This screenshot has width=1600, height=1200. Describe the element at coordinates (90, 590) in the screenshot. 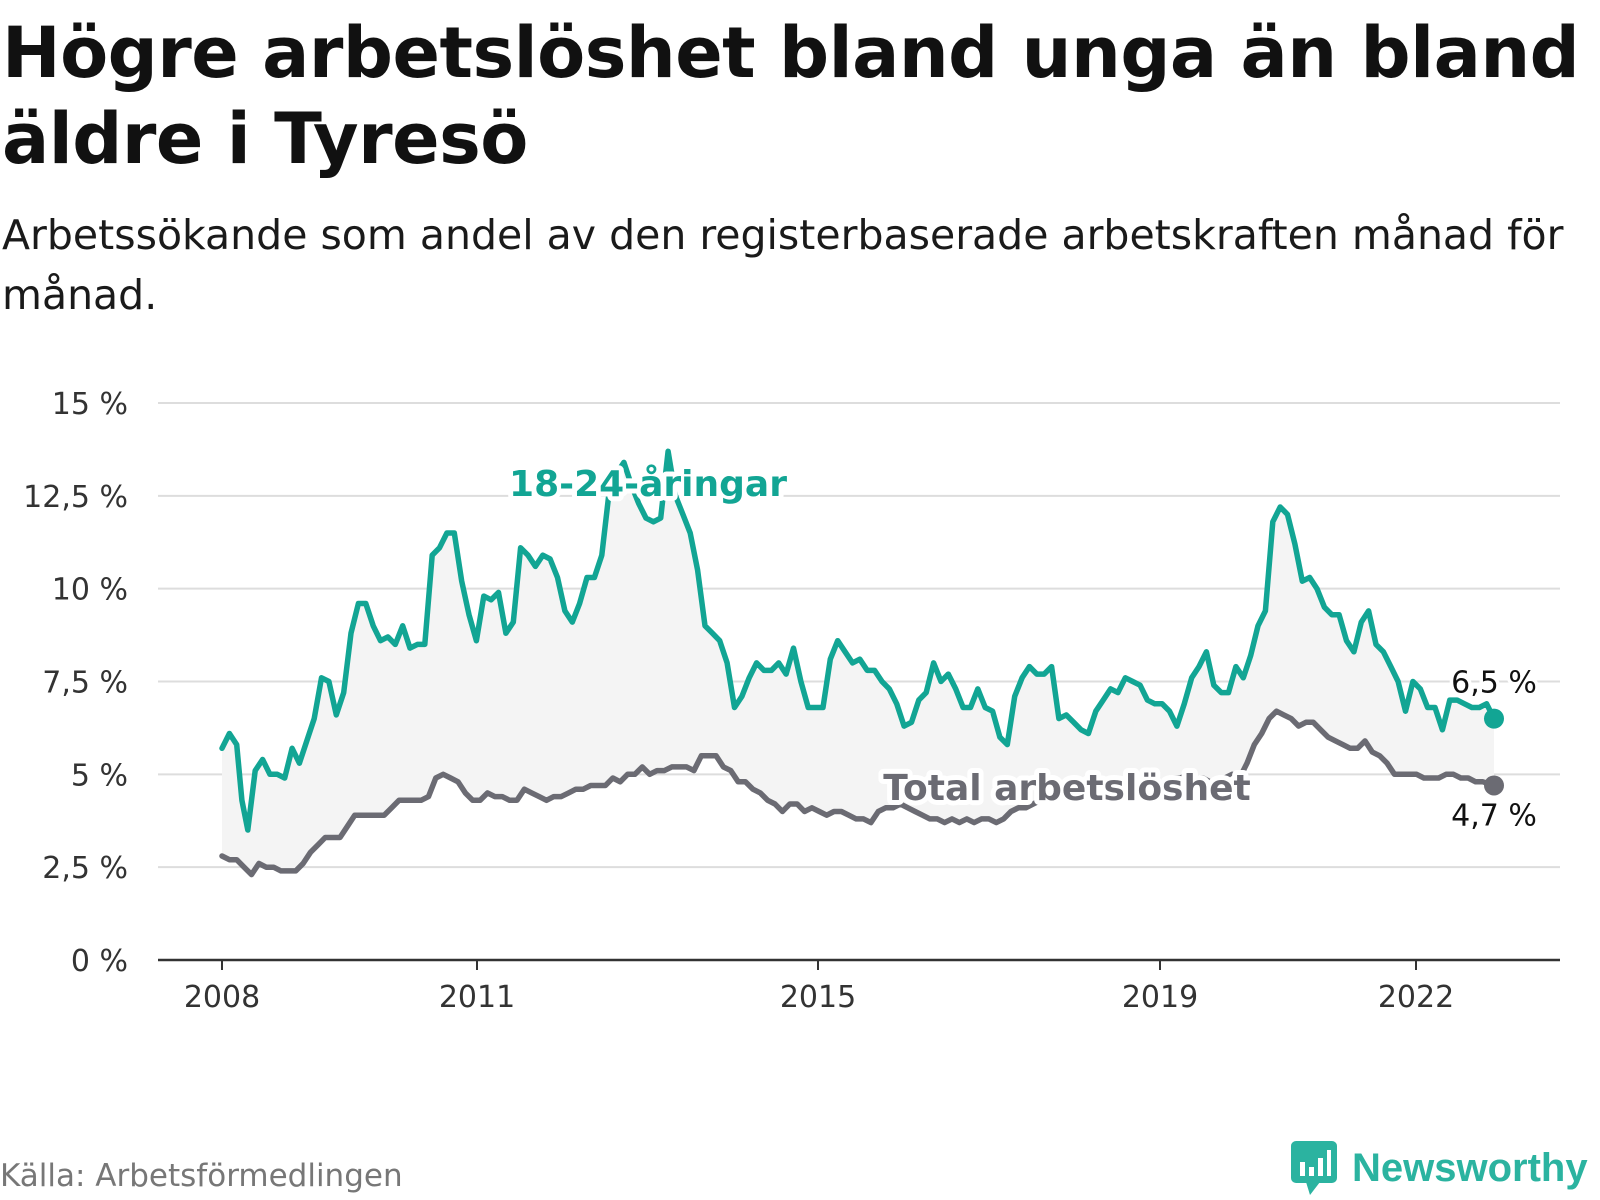

I see `y-tick-label: 10 %` at that location.